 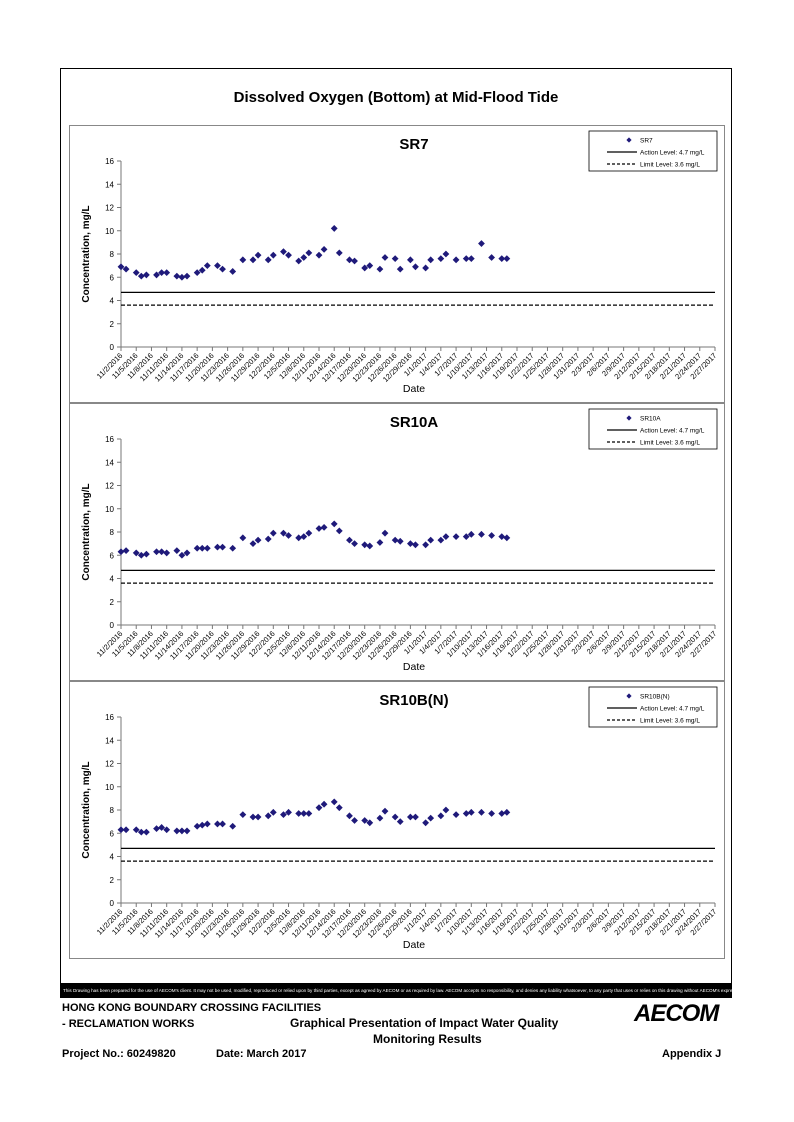 I want to click on y-tick-label: 16, so click(x=109, y=161).